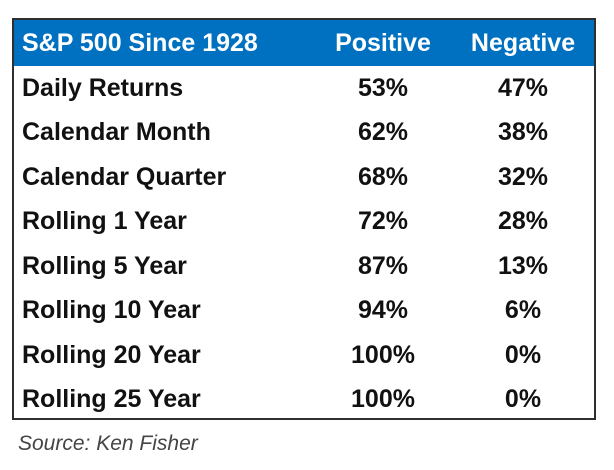 Image resolution: width=614 pixels, height=470 pixels. Describe the element at coordinates (304, 88) in the screenshot. I see `table-row: Daily Returns 53% 47%` at that location.